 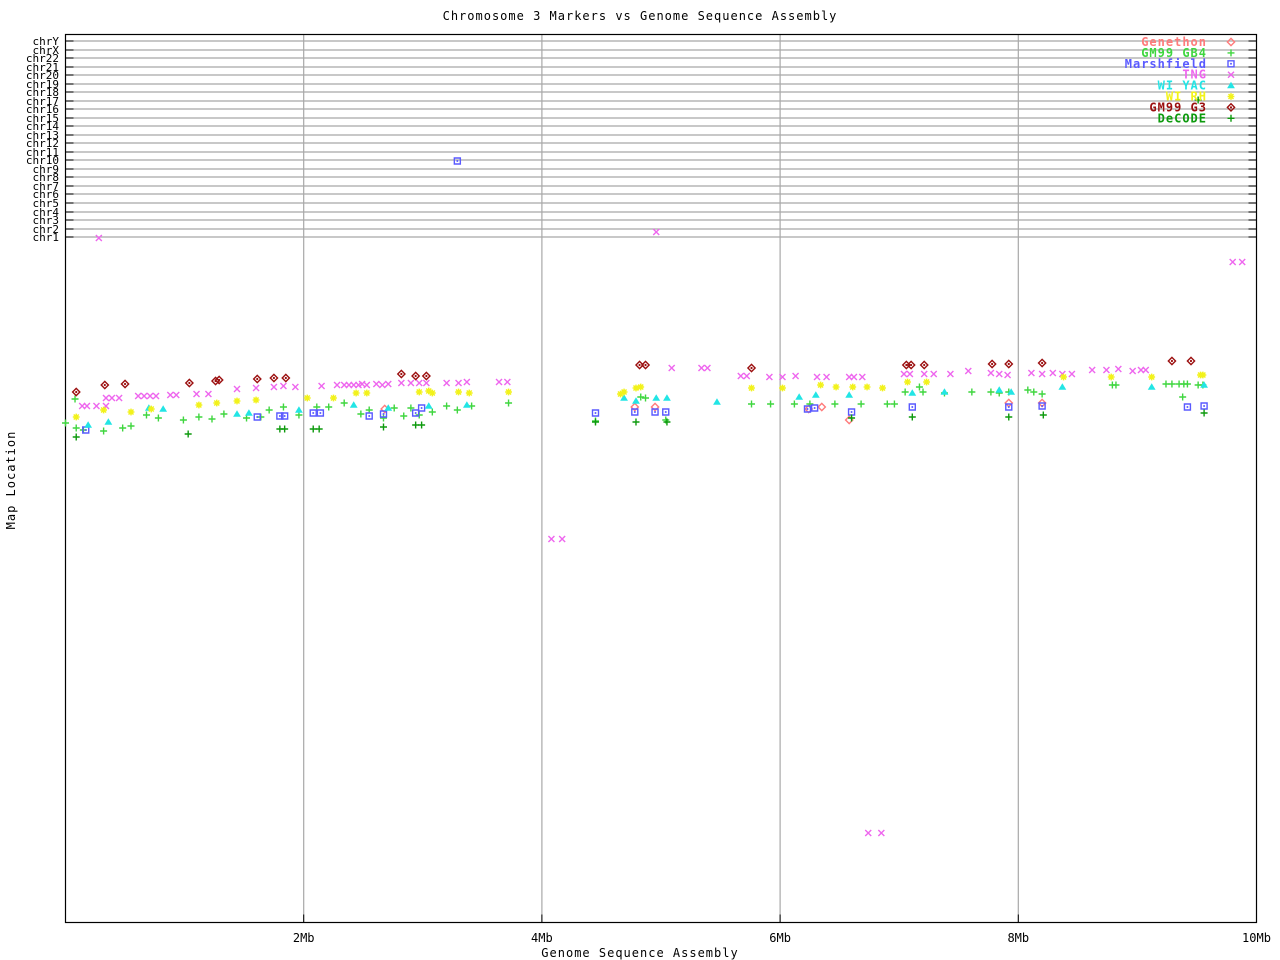 I want to click on chrom-label-chr12: chr12, so click(x=42, y=143).